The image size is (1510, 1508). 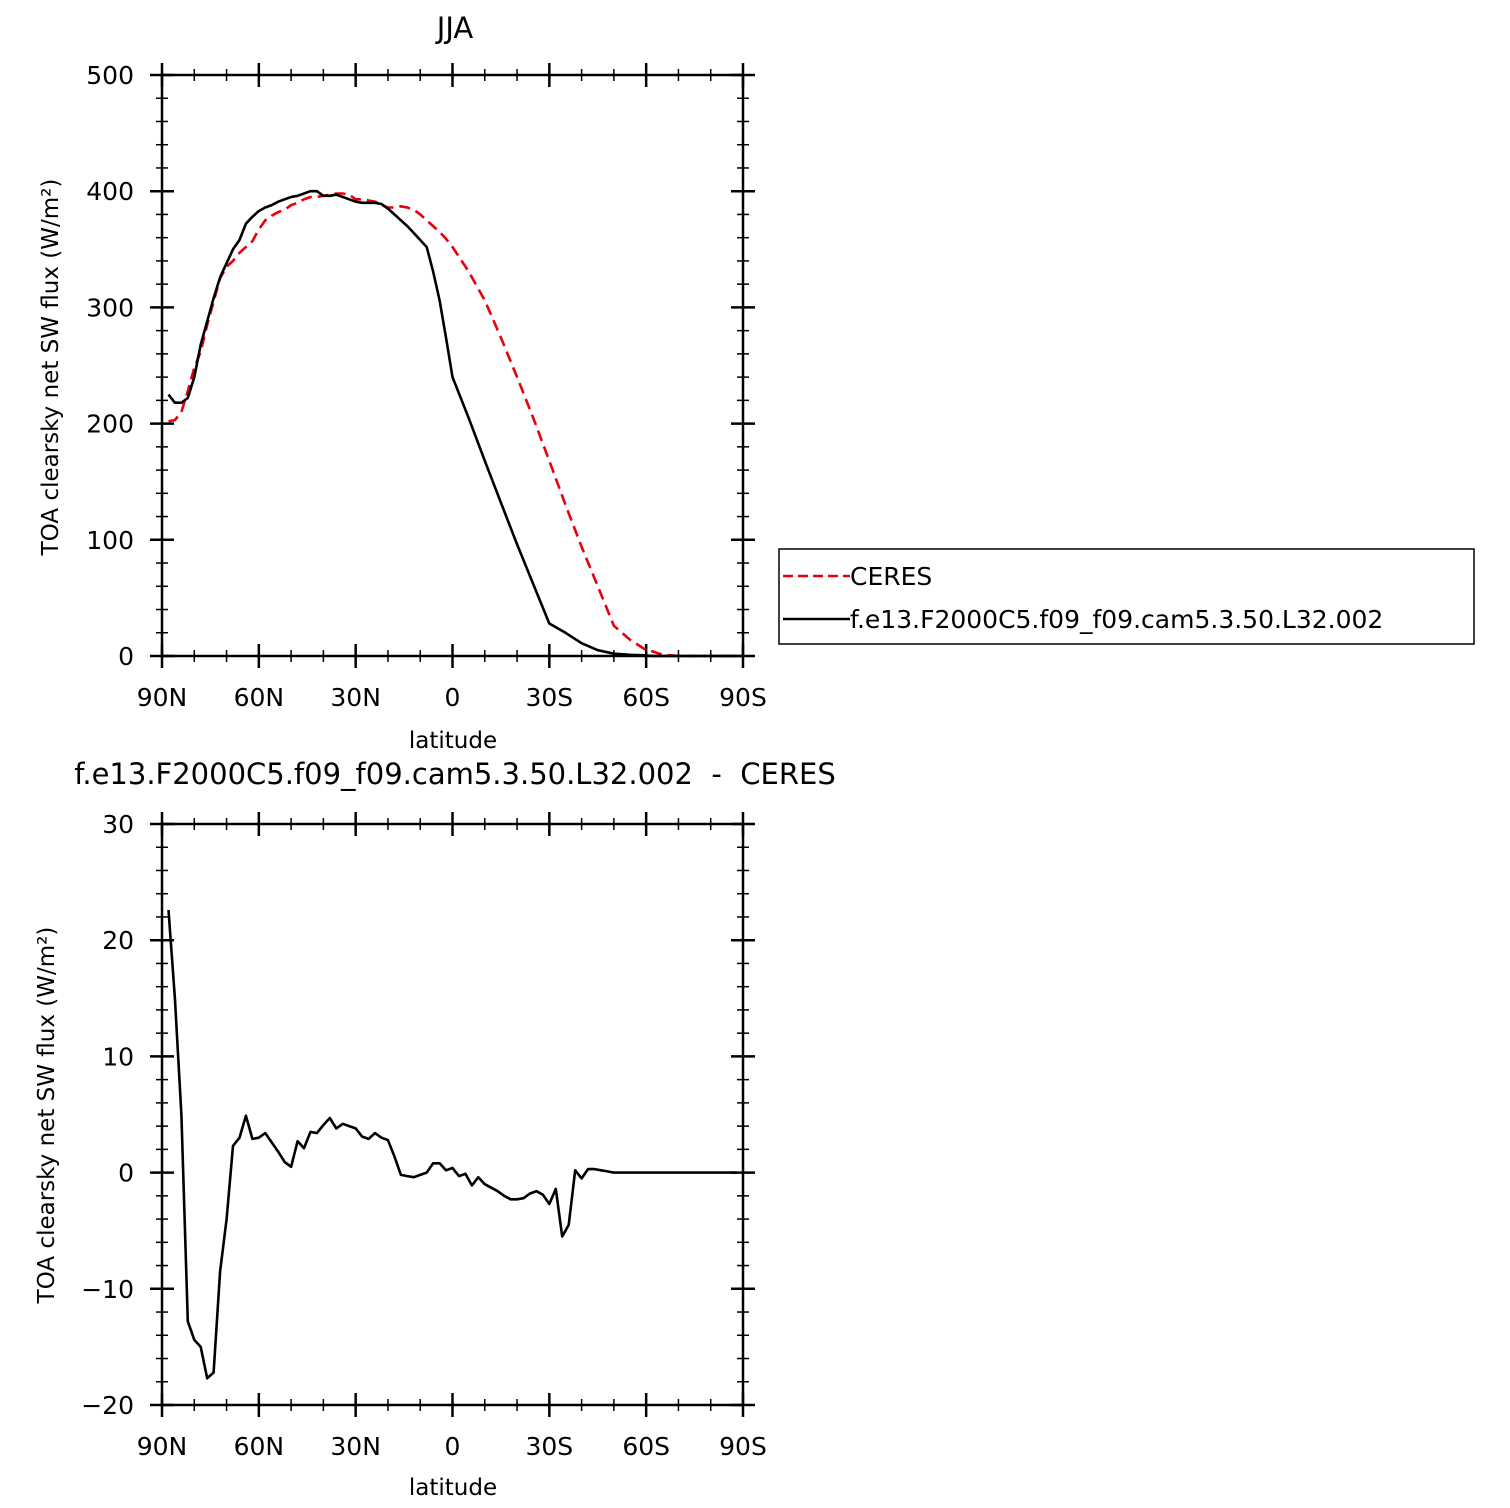 I want to click on top-y-tick-labels: 0 100 200 300 400 500, so click(x=110, y=366).